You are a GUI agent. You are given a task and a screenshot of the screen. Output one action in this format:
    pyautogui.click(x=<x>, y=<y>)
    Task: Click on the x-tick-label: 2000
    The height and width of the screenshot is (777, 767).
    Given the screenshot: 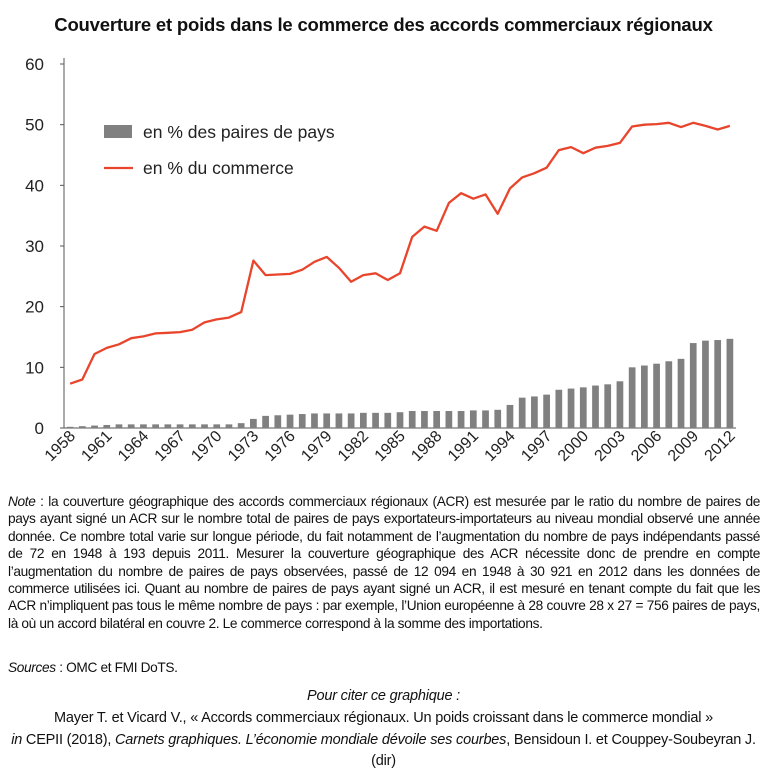 What is the action you would take?
    pyautogui.click(x=573, y=446)
    